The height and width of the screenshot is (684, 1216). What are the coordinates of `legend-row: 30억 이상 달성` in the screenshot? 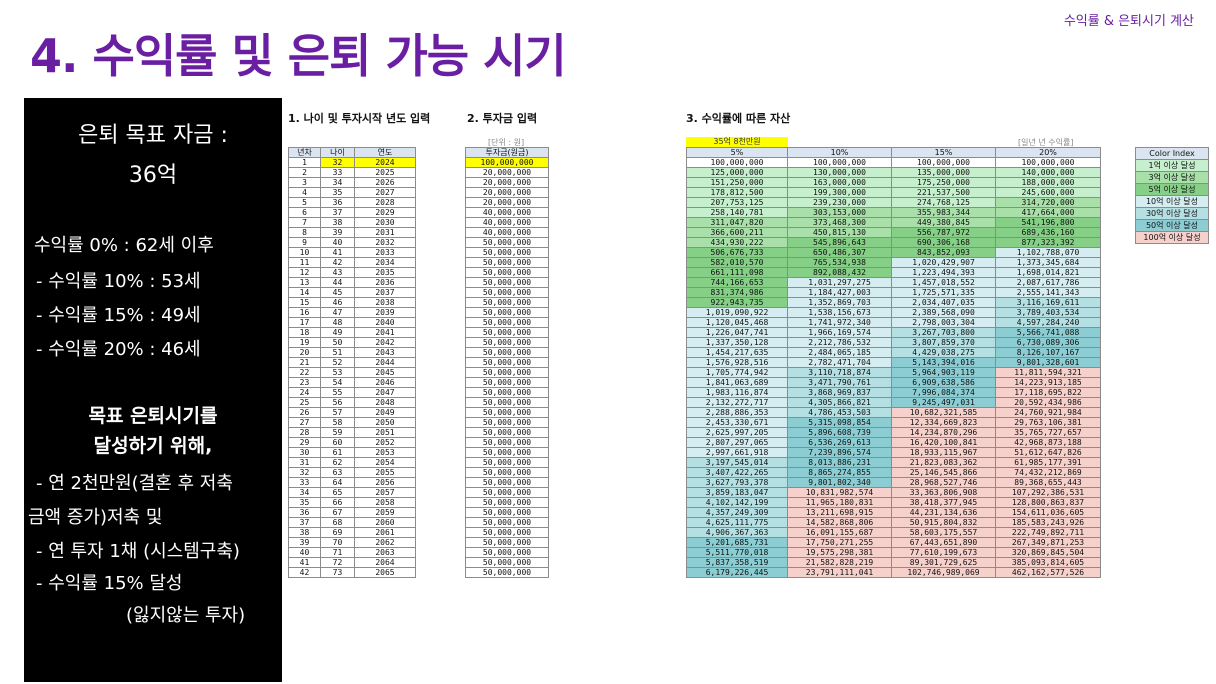 It's located at (1172, 213).